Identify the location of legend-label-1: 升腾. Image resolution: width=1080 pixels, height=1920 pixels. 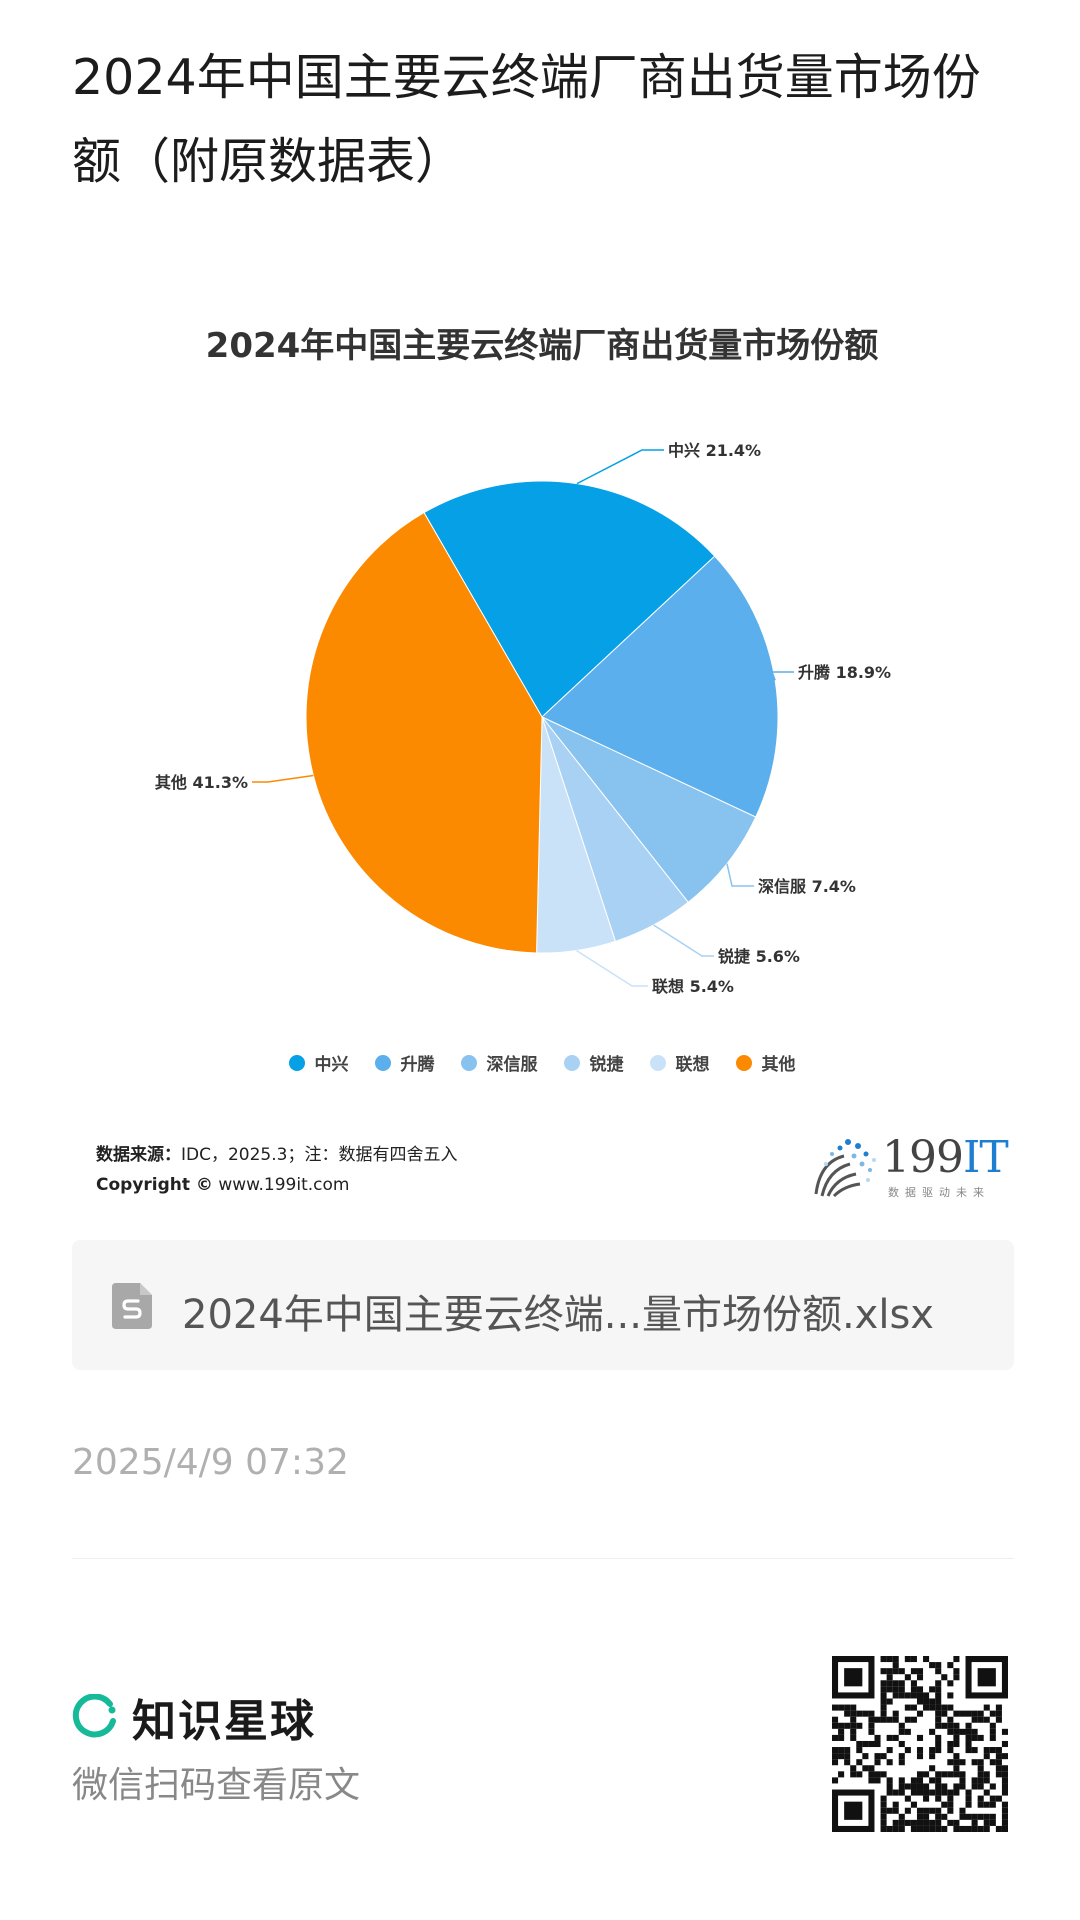
(417, 1065).